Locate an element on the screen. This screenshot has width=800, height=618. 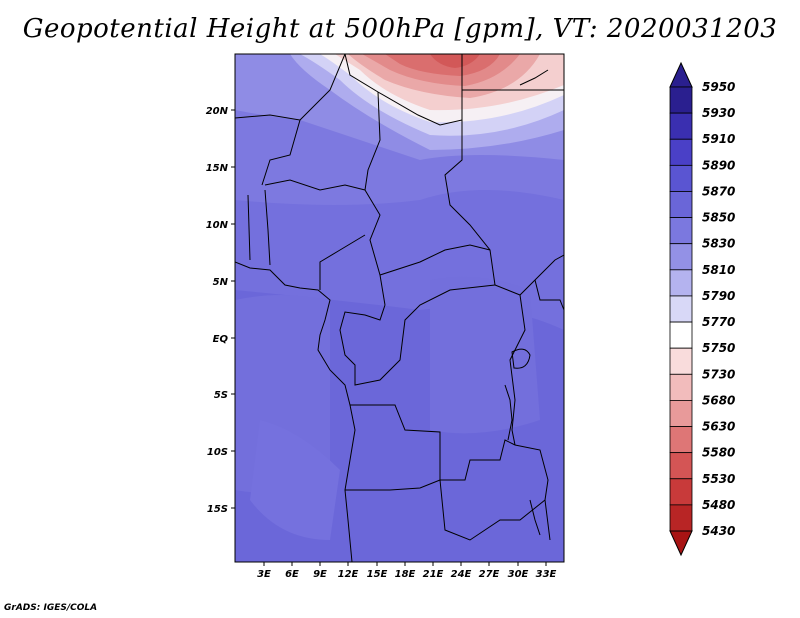
colorbar-label: 5580 is located at coordinates (718, 453).